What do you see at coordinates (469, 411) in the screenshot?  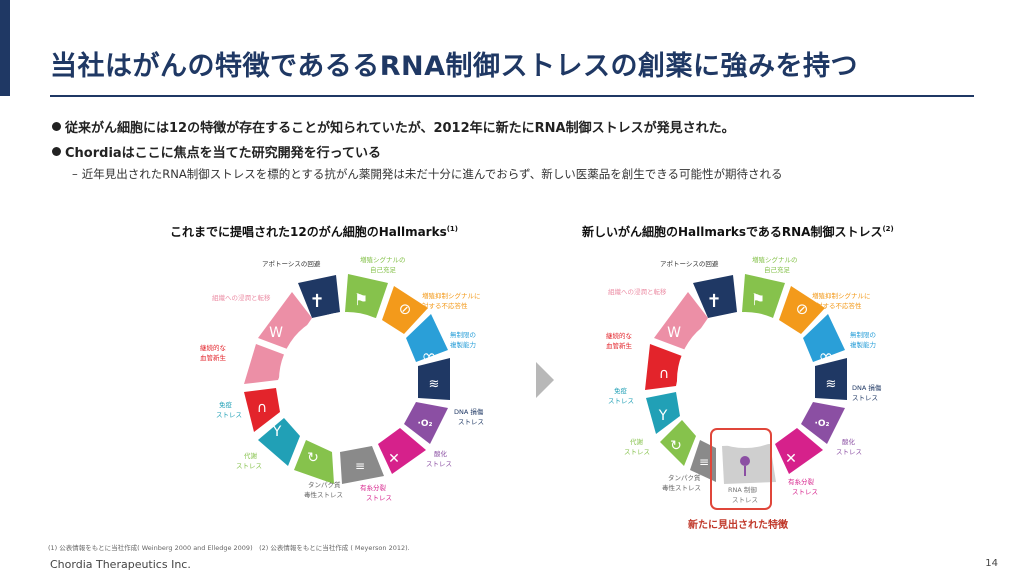 I see `label-dna-1: DNA 損傷` at bounding box center [469, 411].